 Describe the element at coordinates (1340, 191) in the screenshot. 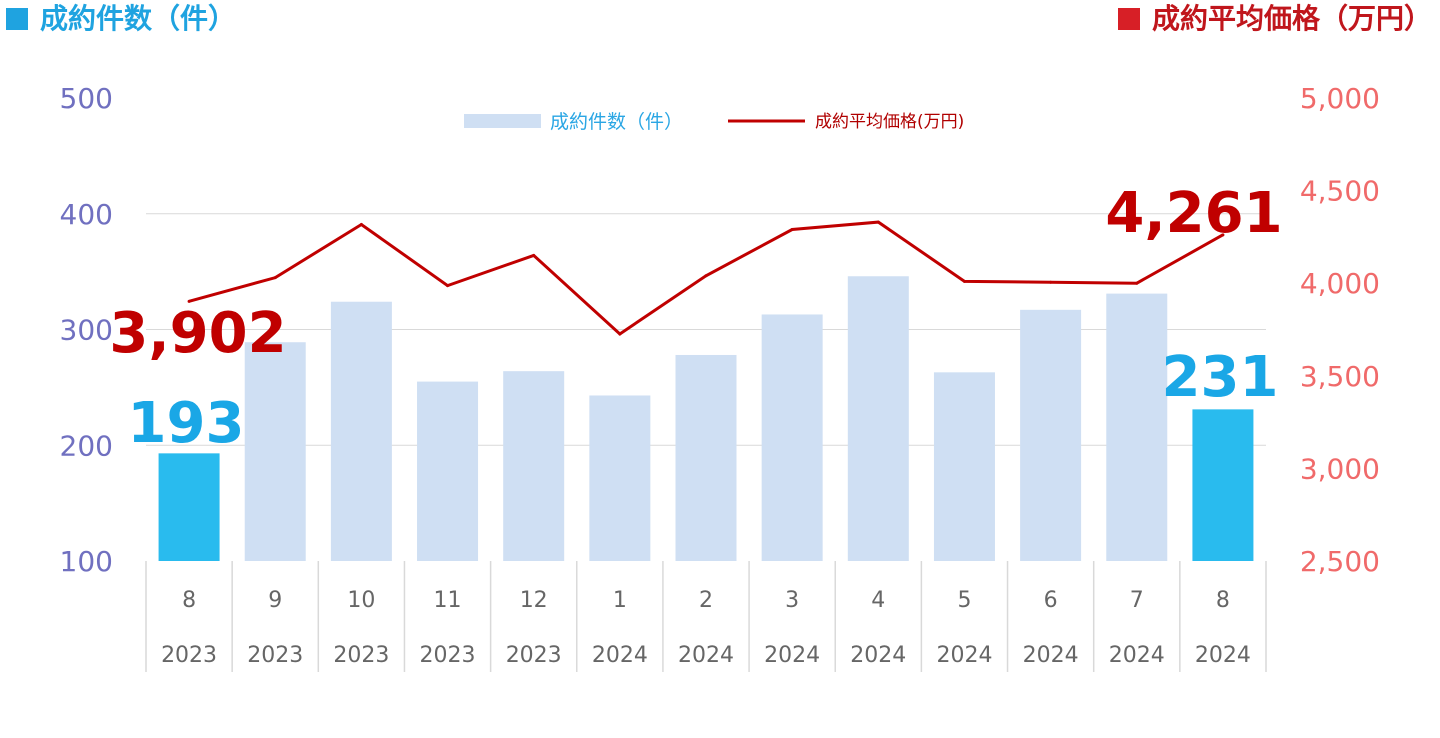

I see `right-tick-label: 4,500` at that location.